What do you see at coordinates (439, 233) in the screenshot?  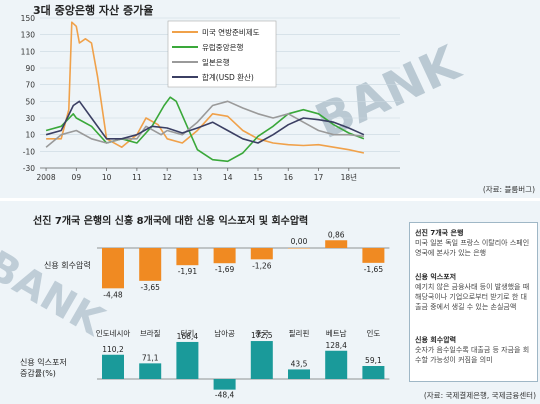 I see `note-title: 선진 7개국 은행` at bounding box center [439, 233].